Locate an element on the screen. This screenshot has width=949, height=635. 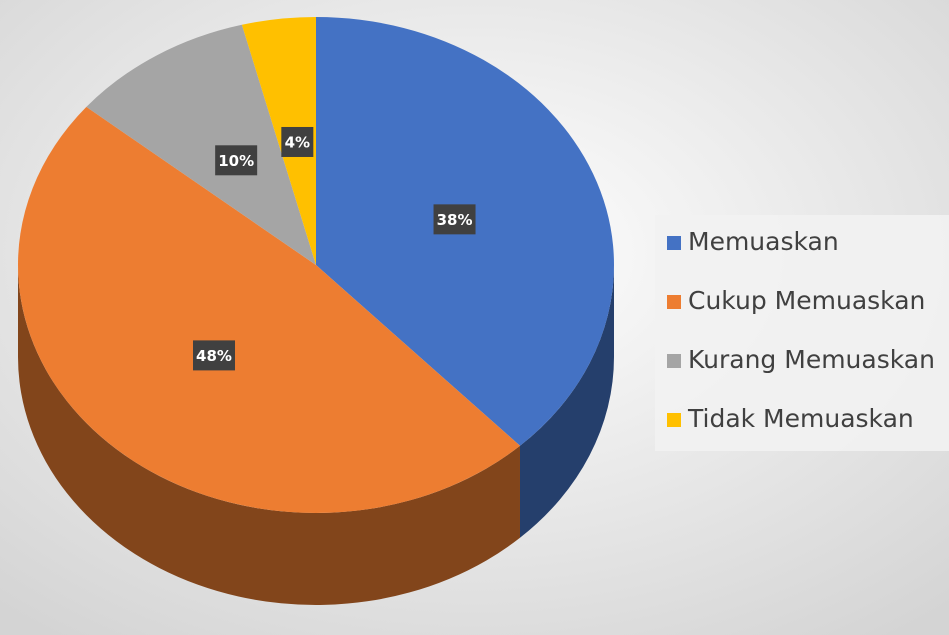
data-label: 10% is located at coordinates (236, 161).